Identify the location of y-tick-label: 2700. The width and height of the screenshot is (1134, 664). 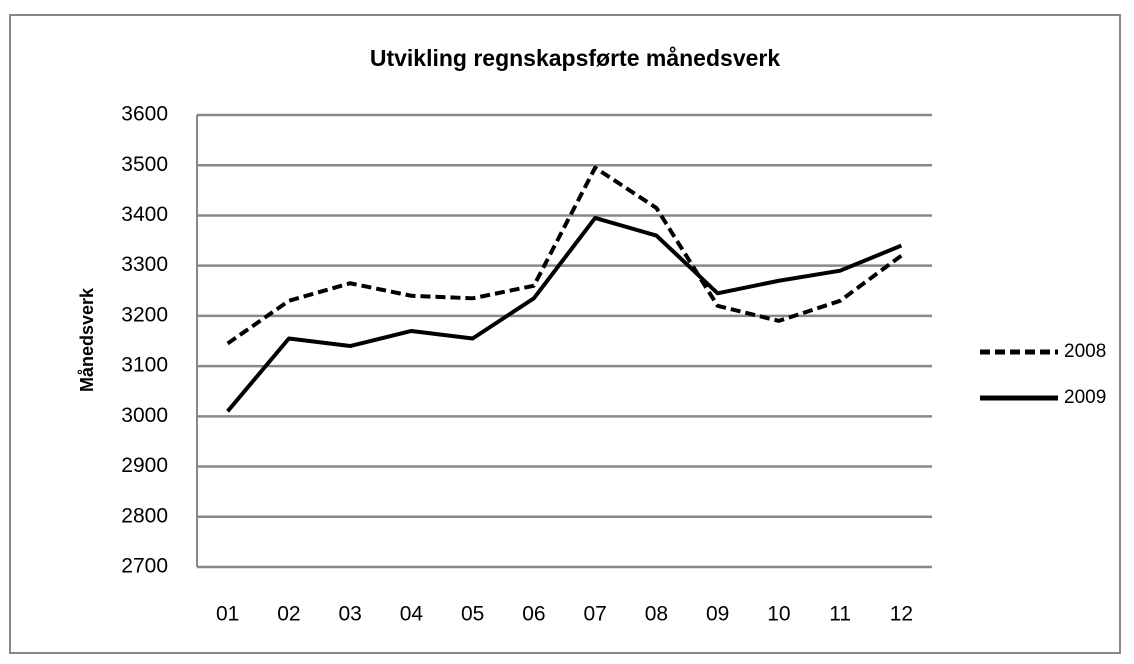
(144, 566).